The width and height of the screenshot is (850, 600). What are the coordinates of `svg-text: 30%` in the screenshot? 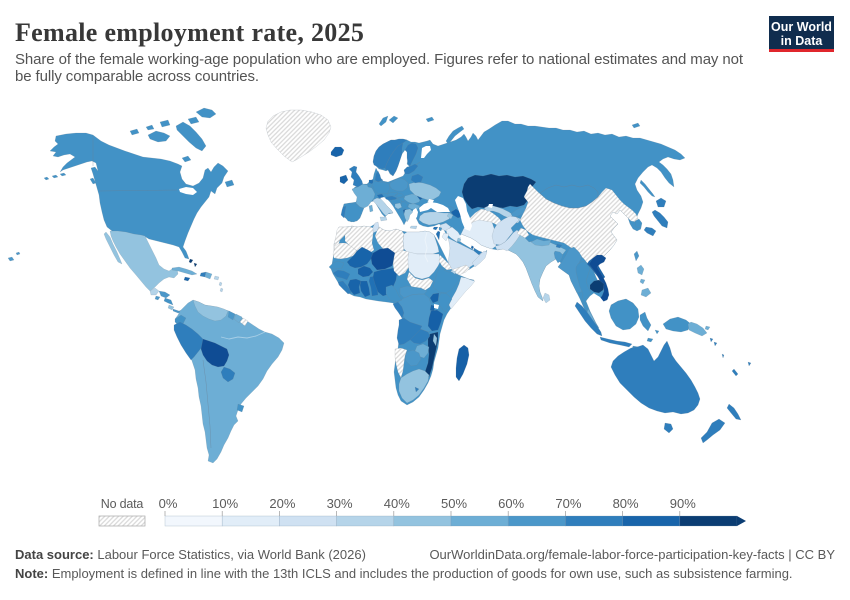 It's located at (340, 503).